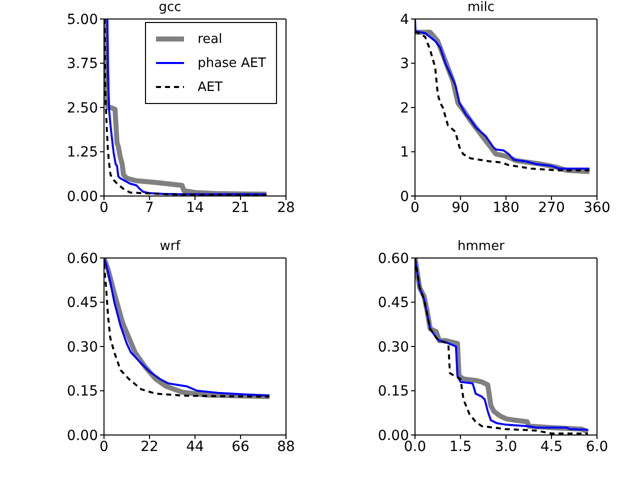  Describe the element at coordinates (481, 7) in the screenshot. I see `chart-title: milc` at that location.